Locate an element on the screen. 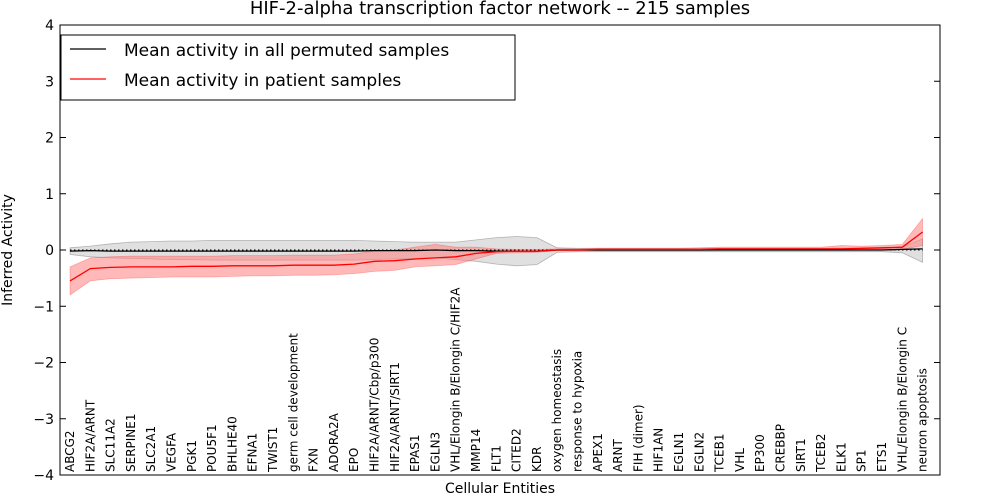 Image resolution: width=1000 pixels, height=500 pixels. category-label: EGLN1 is located at coordinates (679, 452).